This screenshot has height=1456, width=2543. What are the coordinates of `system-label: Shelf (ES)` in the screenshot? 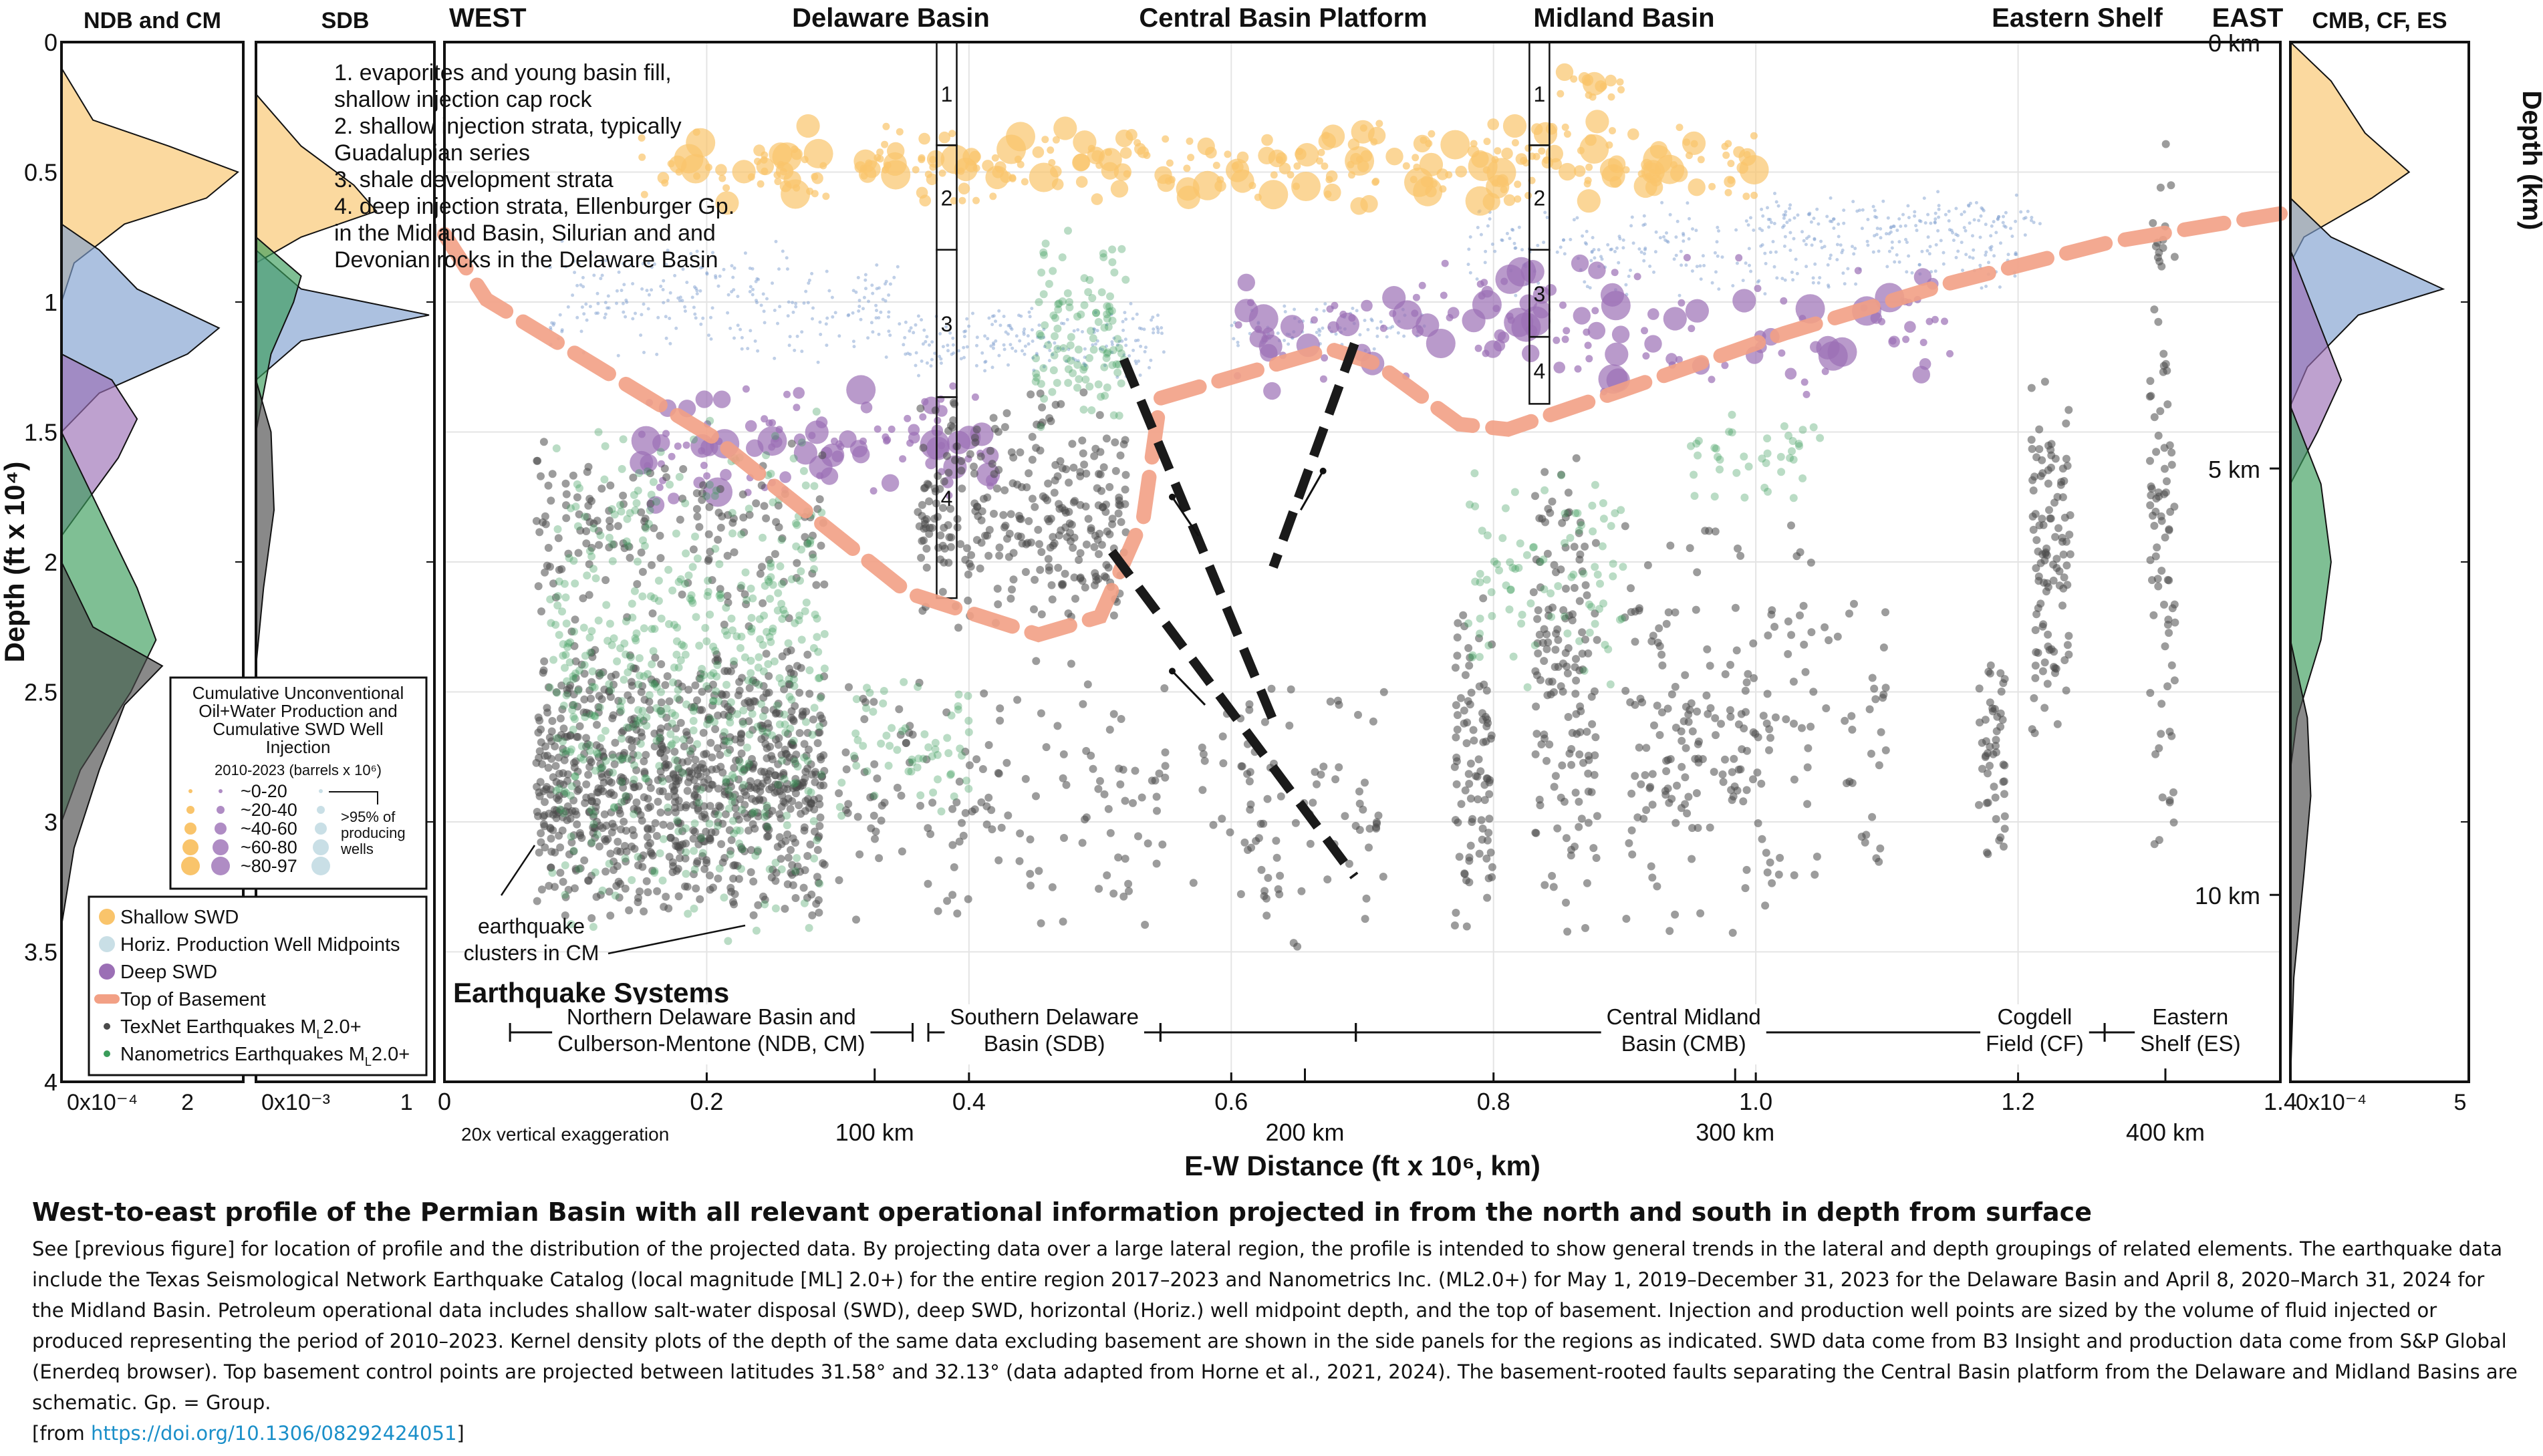 It's located at (2190, 1043).